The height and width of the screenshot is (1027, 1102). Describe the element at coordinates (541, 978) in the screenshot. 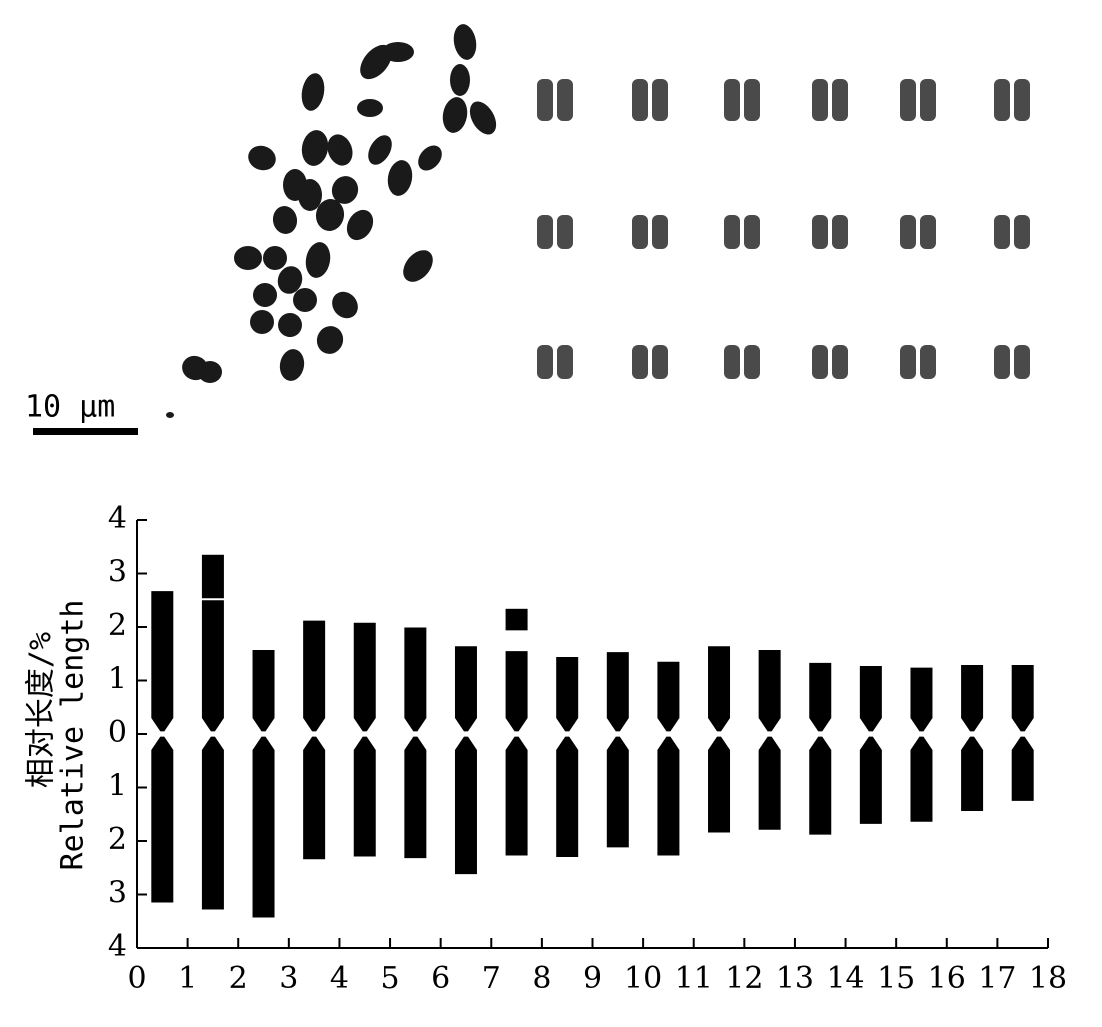

I see `x-tick-label: 8` at that location.